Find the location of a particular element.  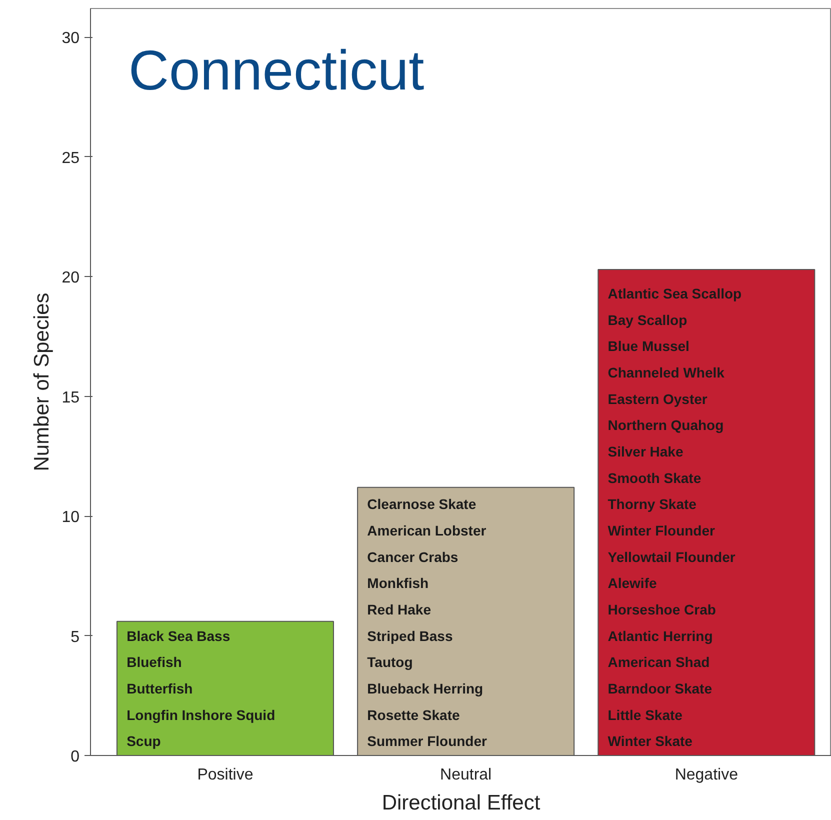

x-tick-label: Neutral is located at coordinates (466, 775).